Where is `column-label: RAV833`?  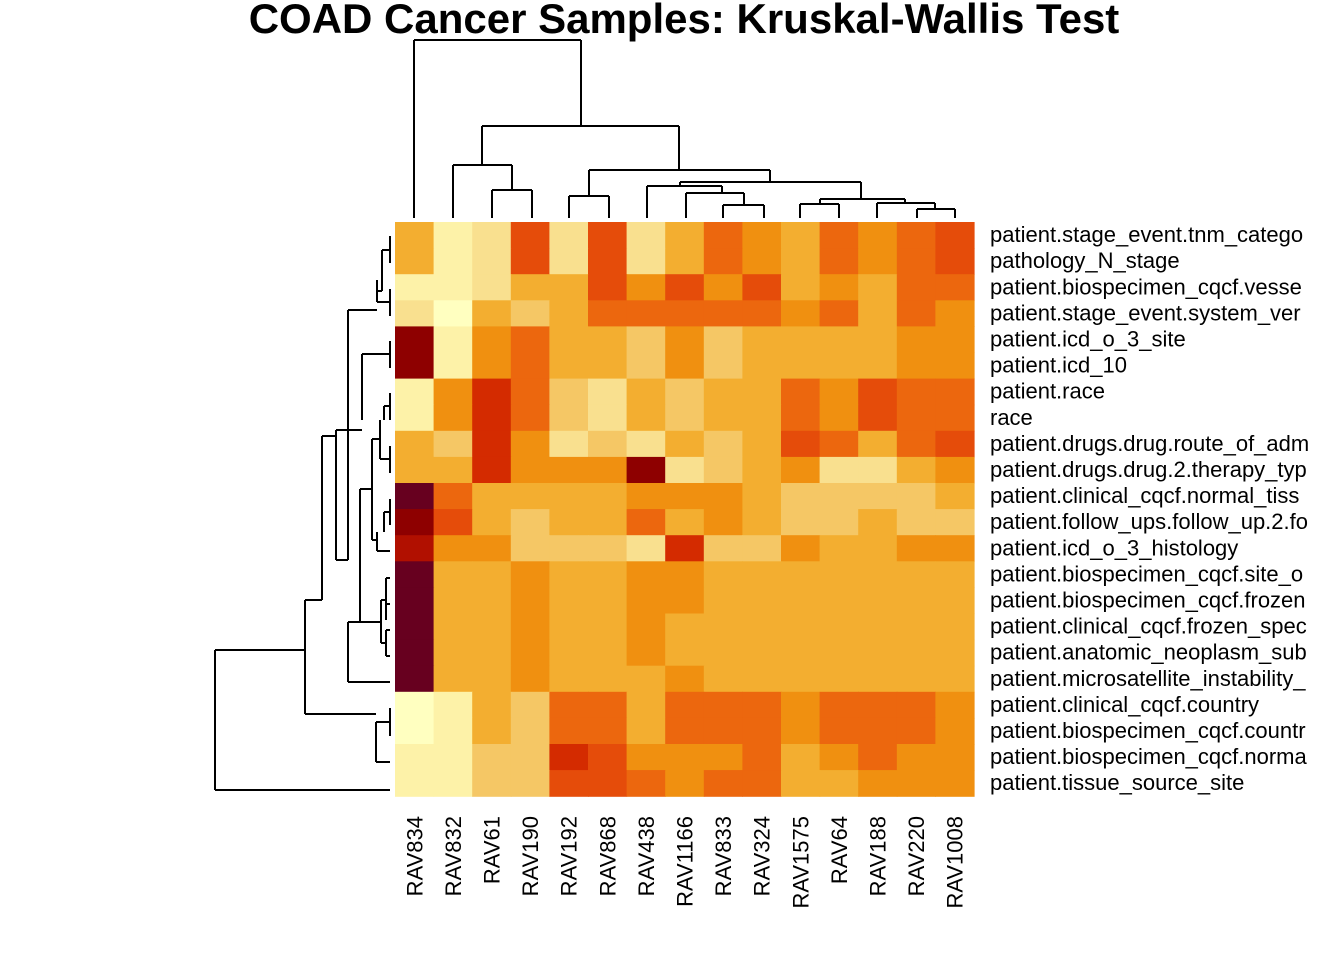 column-label: RAV833 is located at coordinates (723, 856).